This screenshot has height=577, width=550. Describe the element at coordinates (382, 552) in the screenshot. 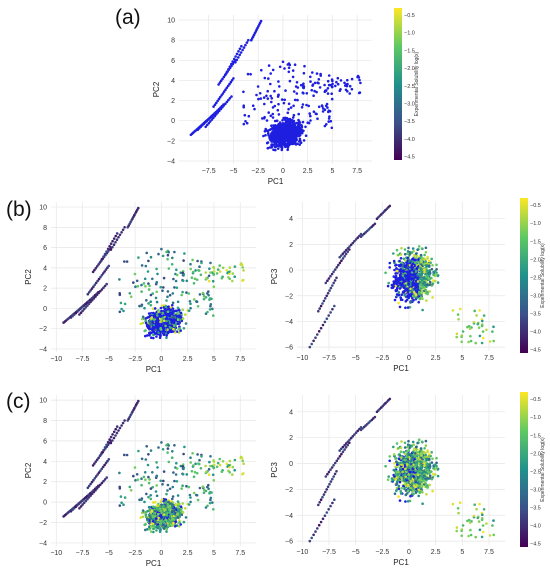

I see `x-tick-label: −2.5` at that location.